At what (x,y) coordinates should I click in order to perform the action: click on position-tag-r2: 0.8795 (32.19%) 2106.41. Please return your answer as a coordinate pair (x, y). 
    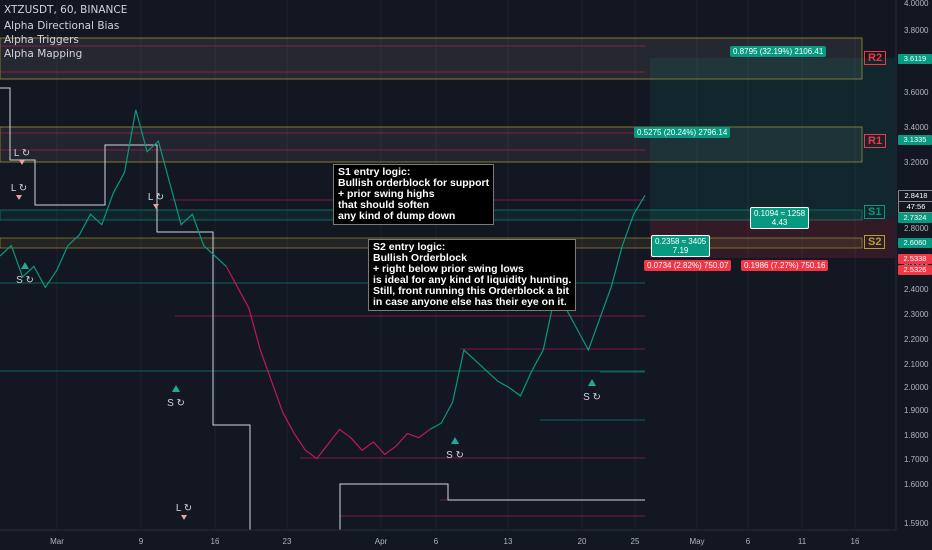
    Looking at the image, I should click on (778, 51).